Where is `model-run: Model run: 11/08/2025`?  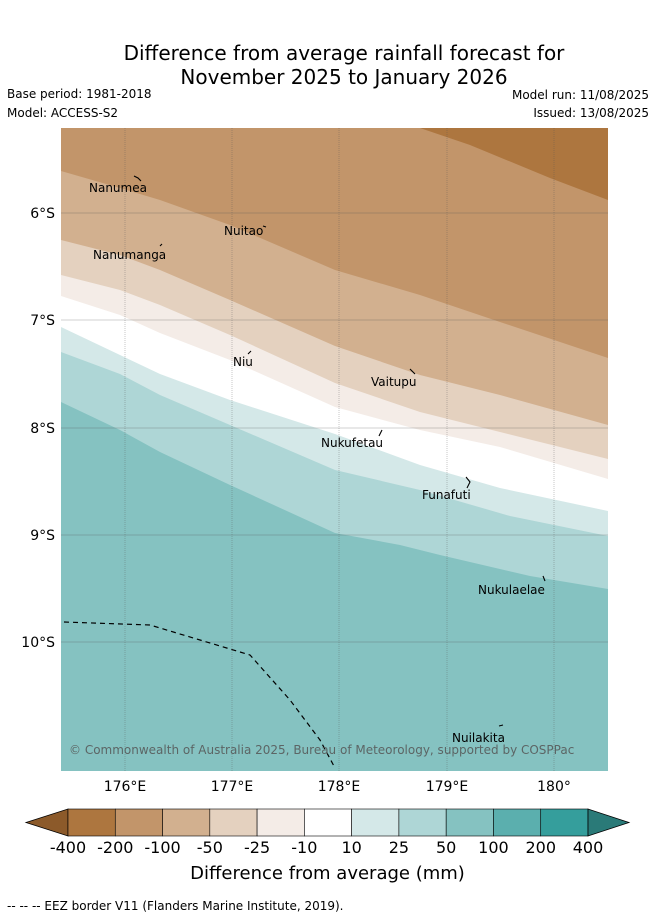 model-run: Model run: 11/08/2025 is located at coordinates (580, 95).